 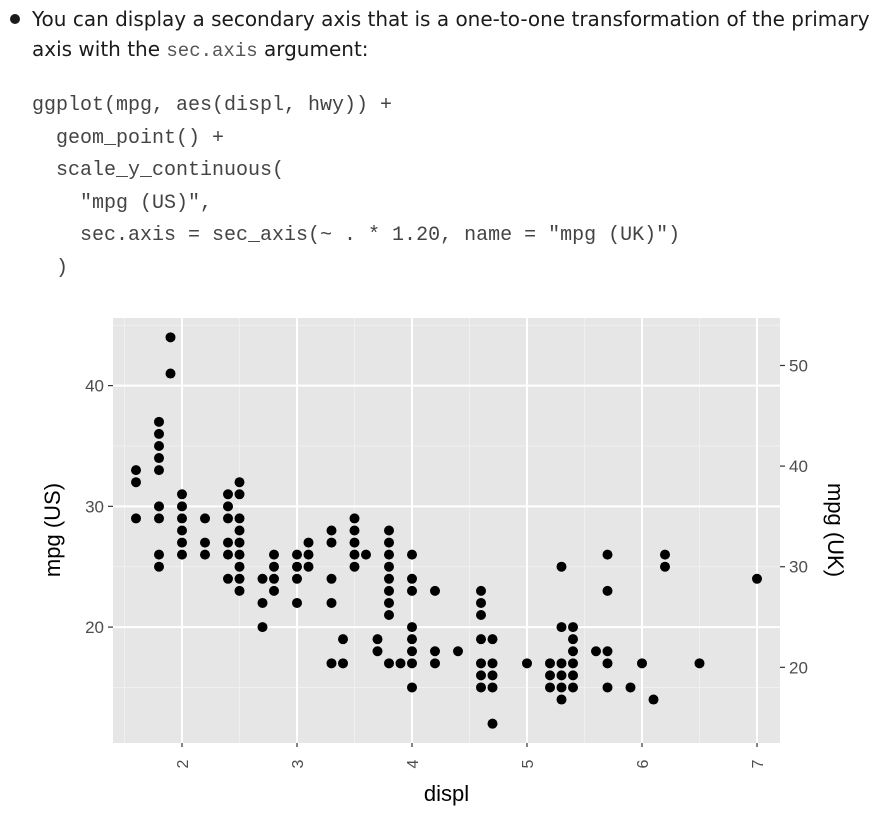 I want to click on y2-tick-label: 20, so click(x=798, y=667).